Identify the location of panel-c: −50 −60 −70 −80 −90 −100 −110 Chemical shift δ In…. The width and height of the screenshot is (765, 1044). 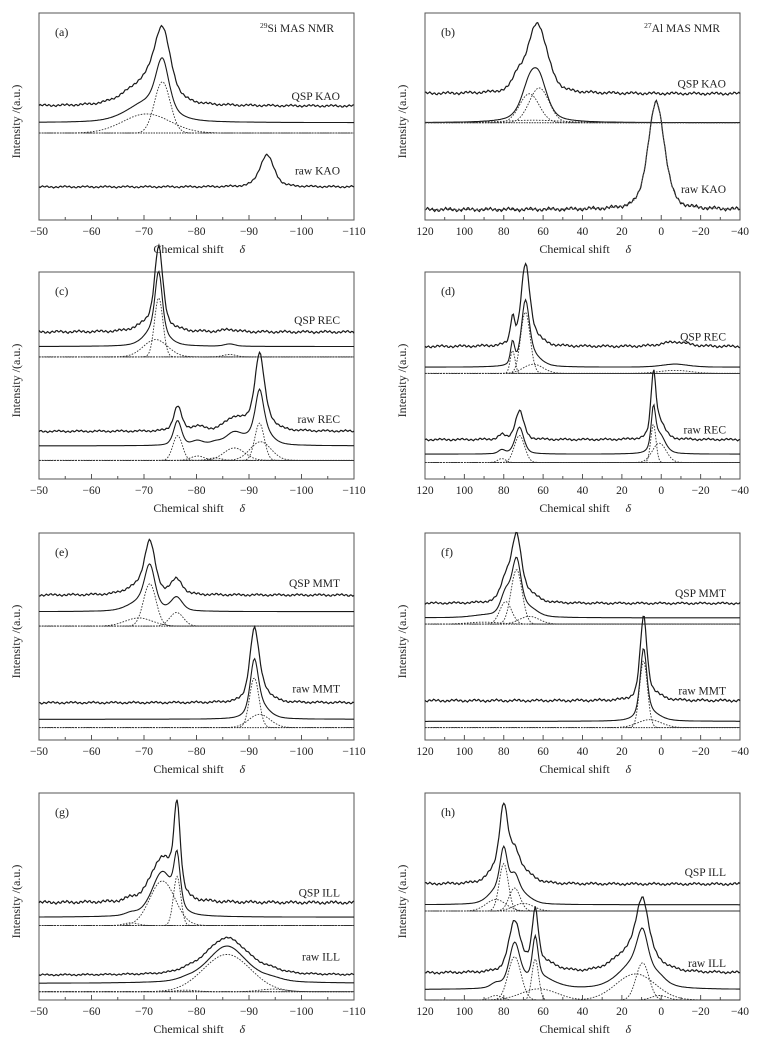
(187, 379).